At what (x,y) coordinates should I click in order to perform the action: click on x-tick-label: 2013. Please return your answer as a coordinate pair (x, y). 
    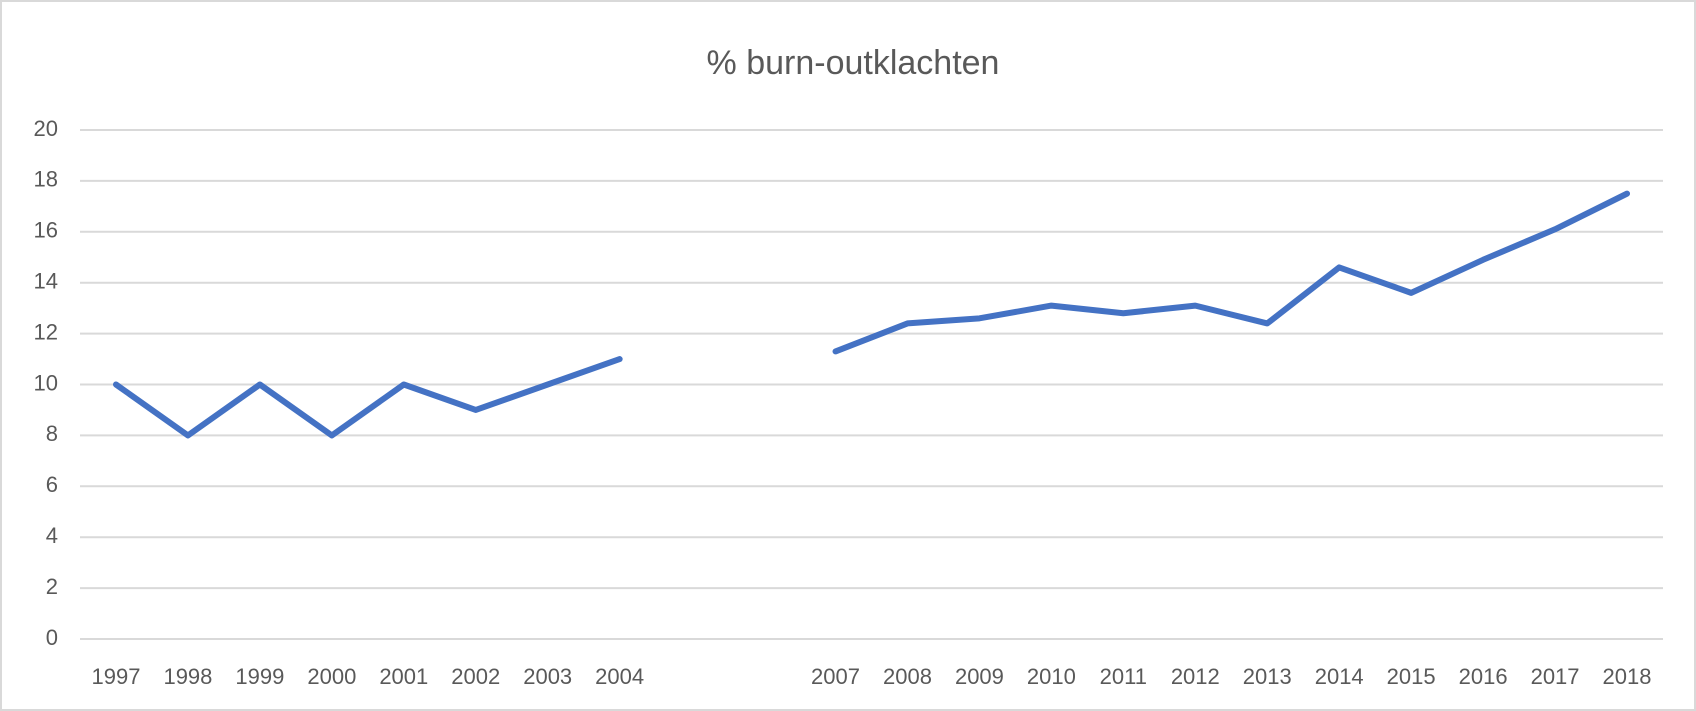
    Looking at the image, I should click on (1267, 676).